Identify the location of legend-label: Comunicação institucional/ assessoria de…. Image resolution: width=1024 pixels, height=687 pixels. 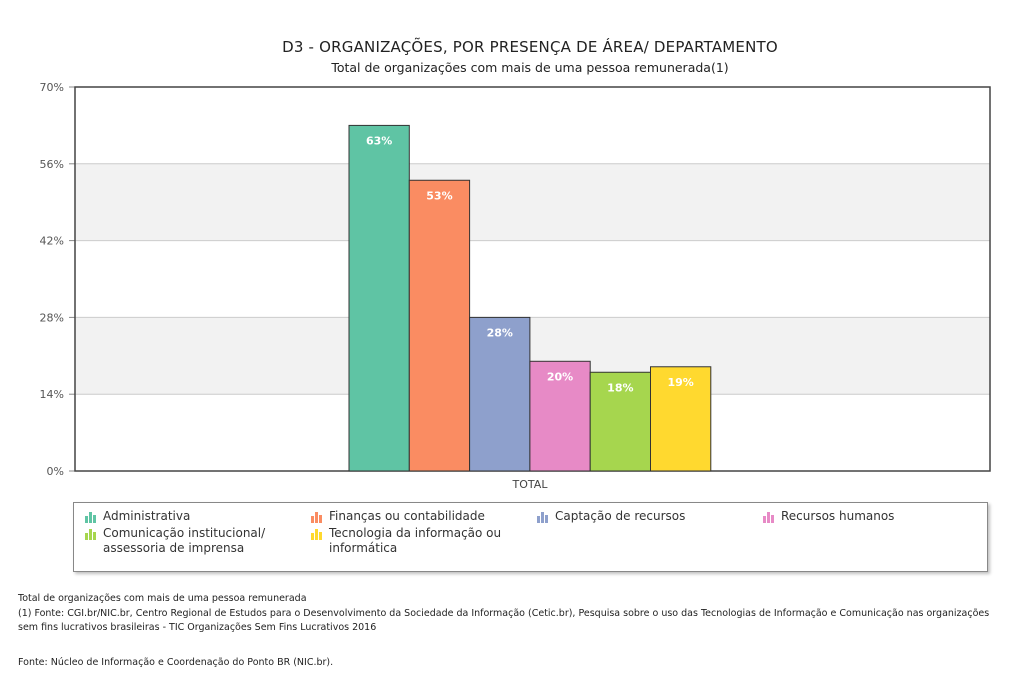
(184, 540).